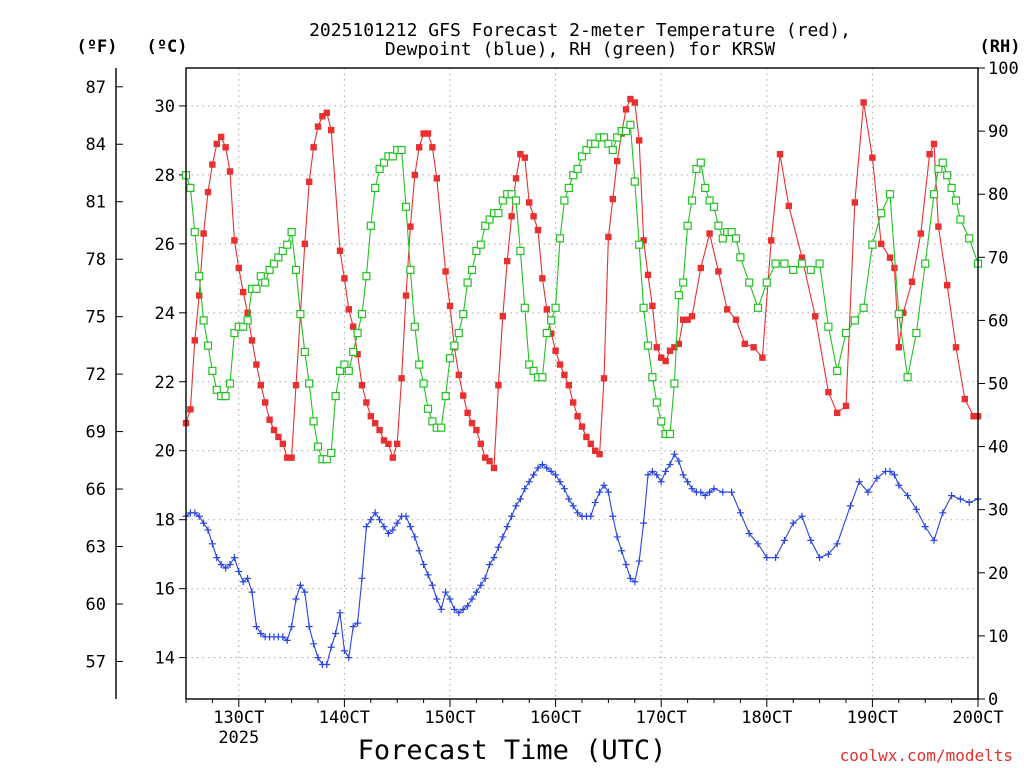 The width and height of the screenshot is (1024, 768). I want to click on fahrenheit-tick-label: 78, so click(96, 260).